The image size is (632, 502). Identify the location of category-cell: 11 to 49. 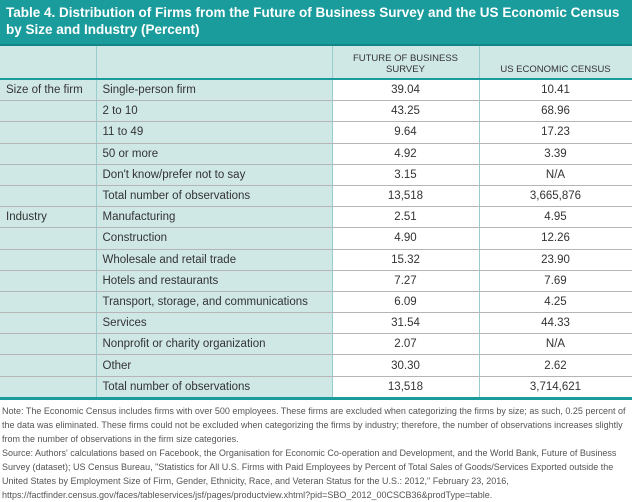
(214, 132).